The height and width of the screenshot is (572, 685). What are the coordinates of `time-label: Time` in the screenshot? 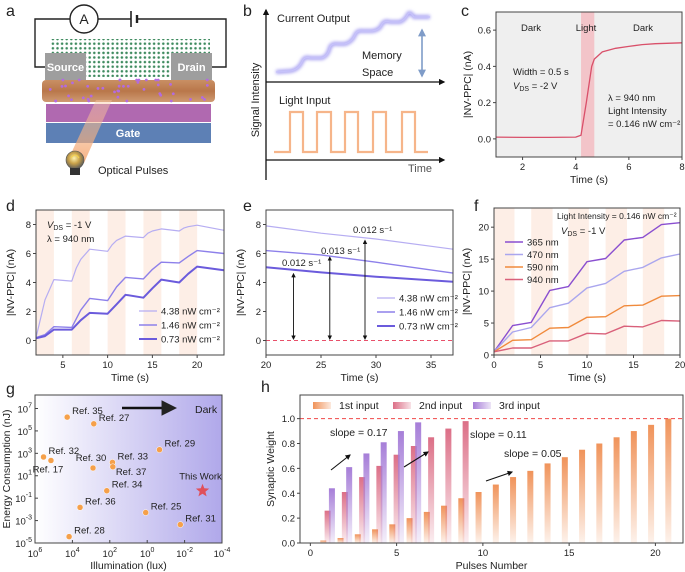 It's located at (420, 169).